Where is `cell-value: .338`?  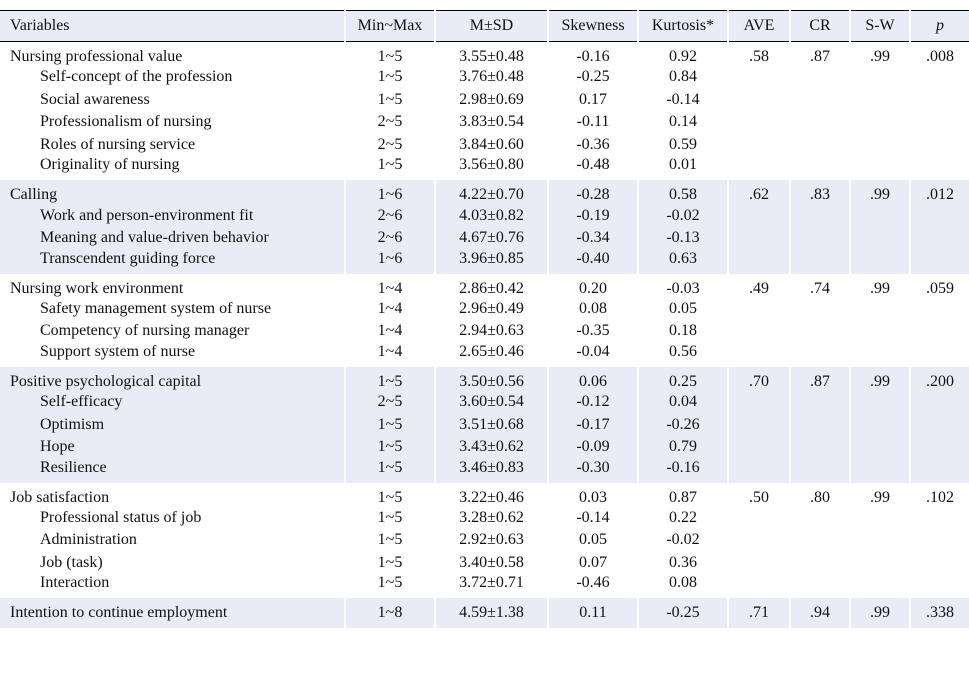 cell-value: .338 is located at coordinates (939, 613).